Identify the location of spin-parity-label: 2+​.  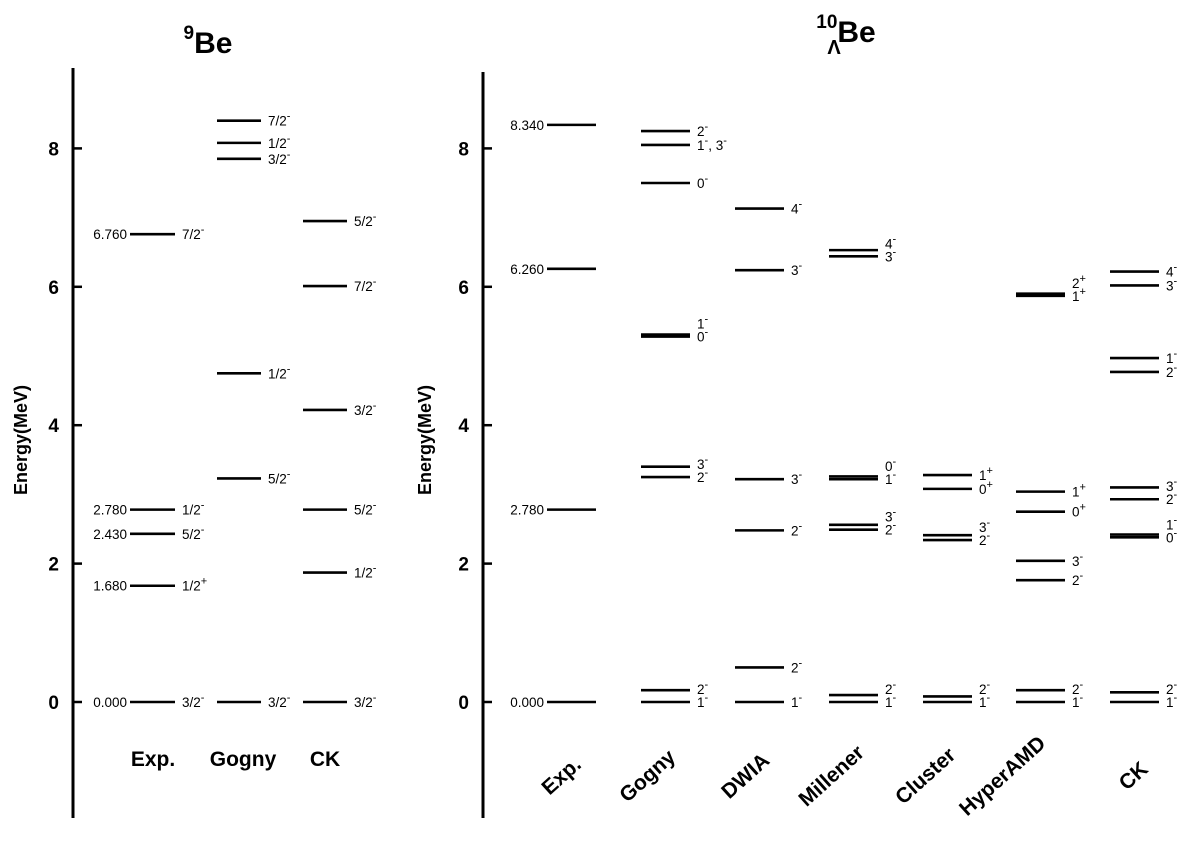
(1079, 282).